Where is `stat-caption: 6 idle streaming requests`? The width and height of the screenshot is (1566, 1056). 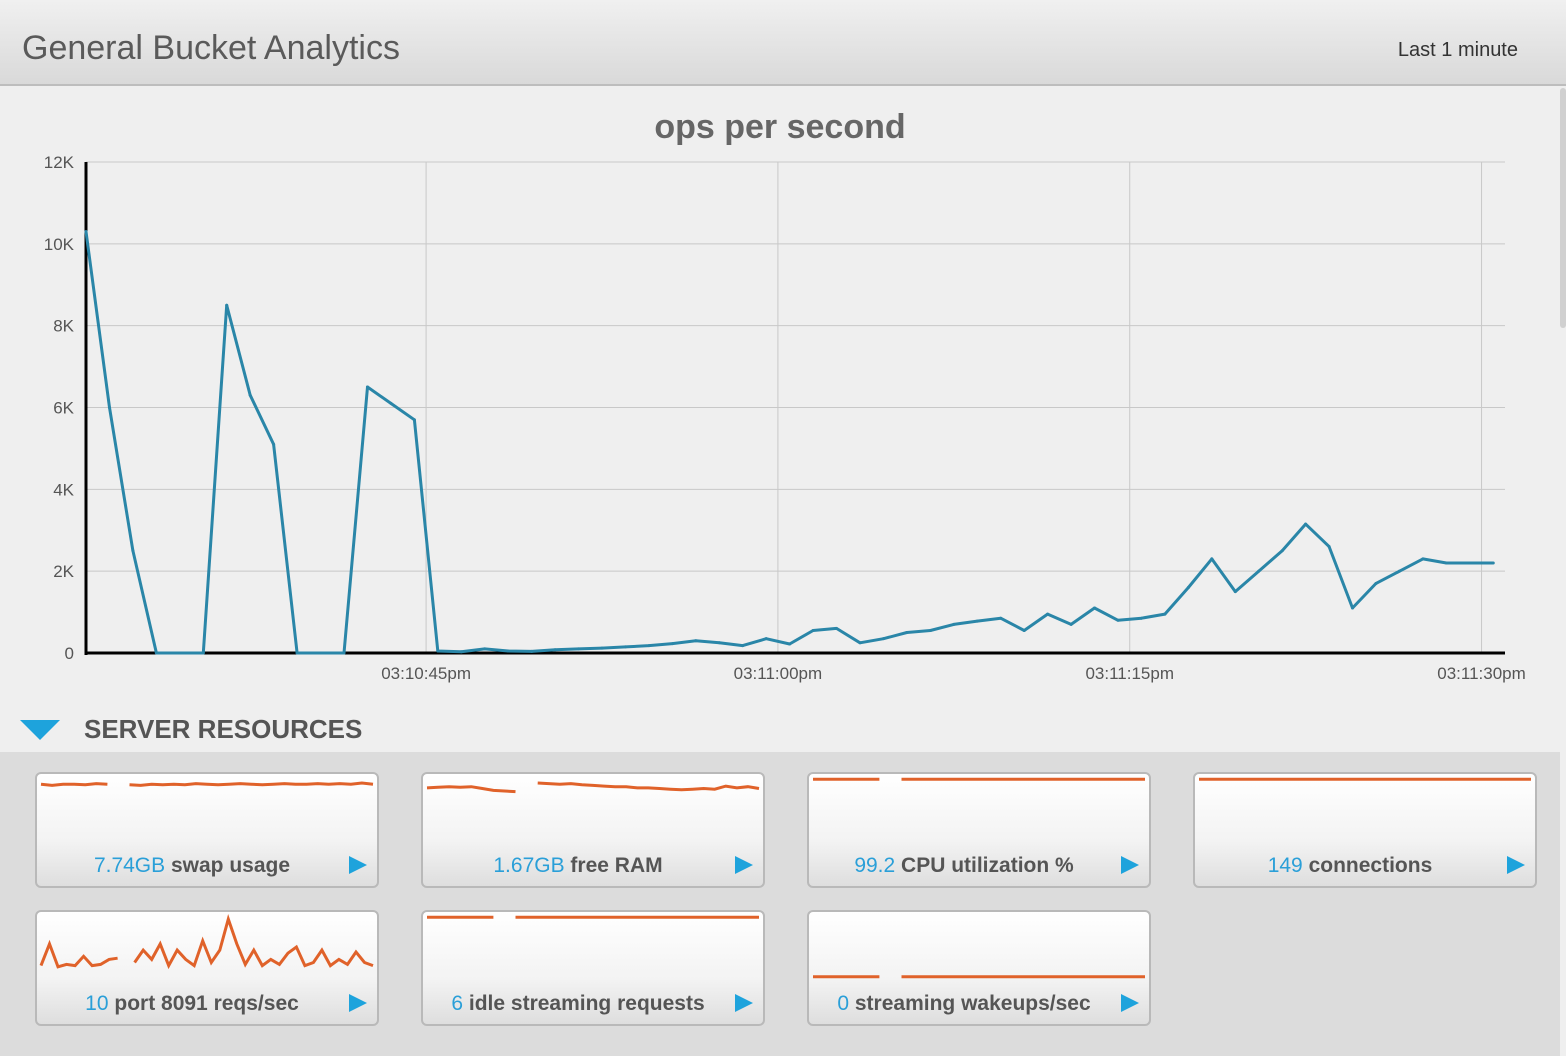 stat-caption: 6 idle streaming requests is located at coordinates (578, 1004).